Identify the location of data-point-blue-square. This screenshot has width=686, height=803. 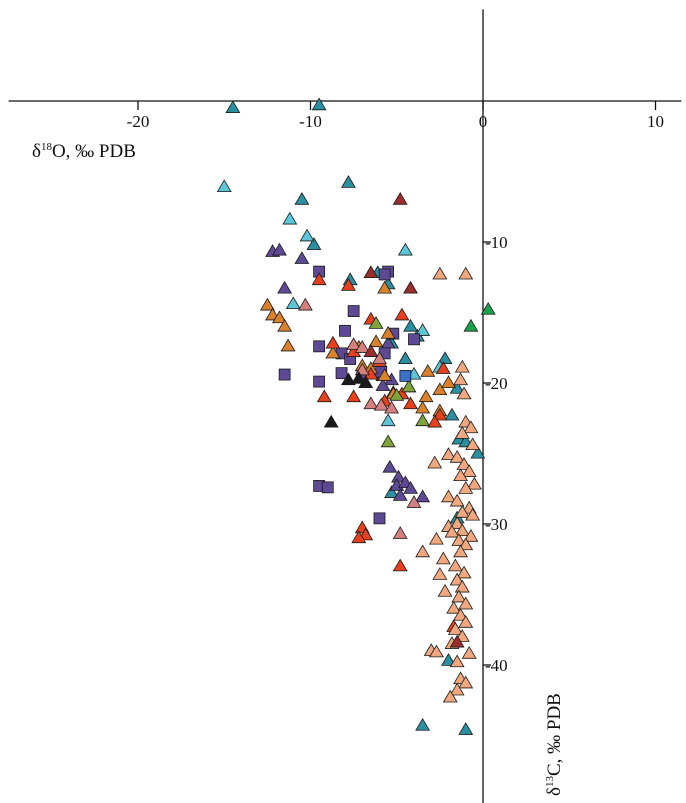
(405, 376).